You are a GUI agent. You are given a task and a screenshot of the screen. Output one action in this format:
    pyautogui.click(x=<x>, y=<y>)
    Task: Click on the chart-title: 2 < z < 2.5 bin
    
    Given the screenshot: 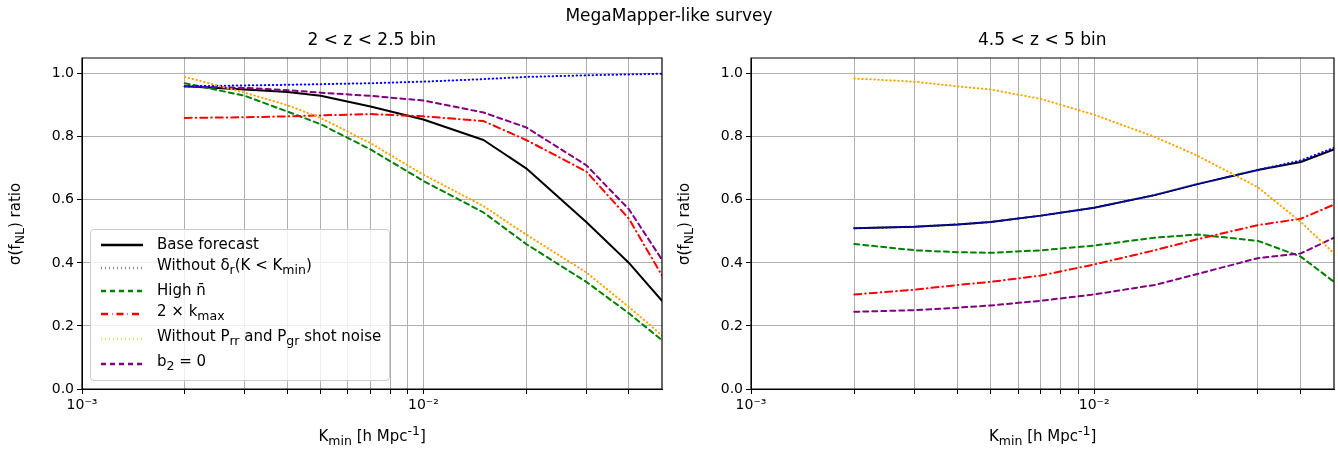 What is the action you would take?
    pyautogui.click(x=372, y=39)
    